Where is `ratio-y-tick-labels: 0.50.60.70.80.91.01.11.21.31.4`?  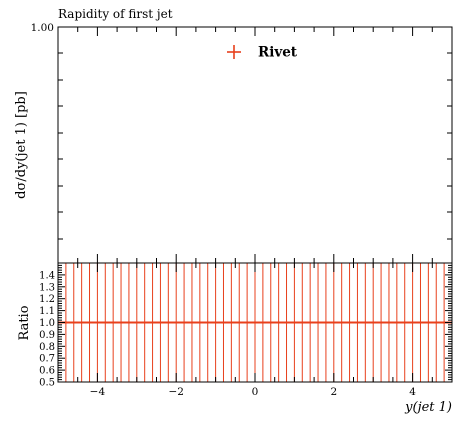
ratio-y-tick-labels: 0.50.60.70.80.91.01.11.21.31.4 is located at coordinates (47, 329).